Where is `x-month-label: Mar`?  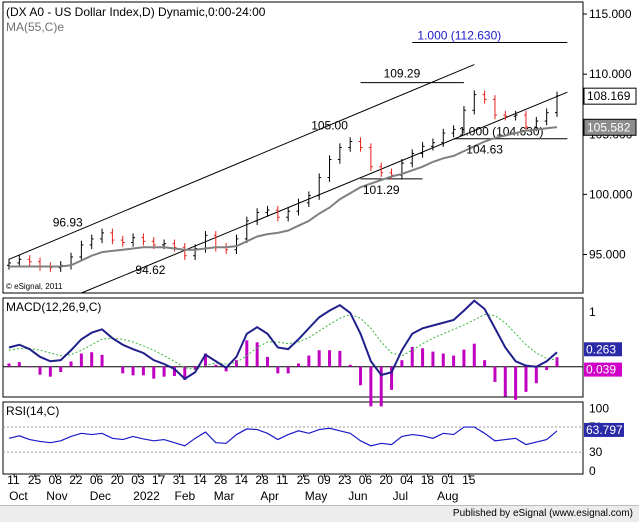 x-month-label: Mar is located at coordinates (224, 496).